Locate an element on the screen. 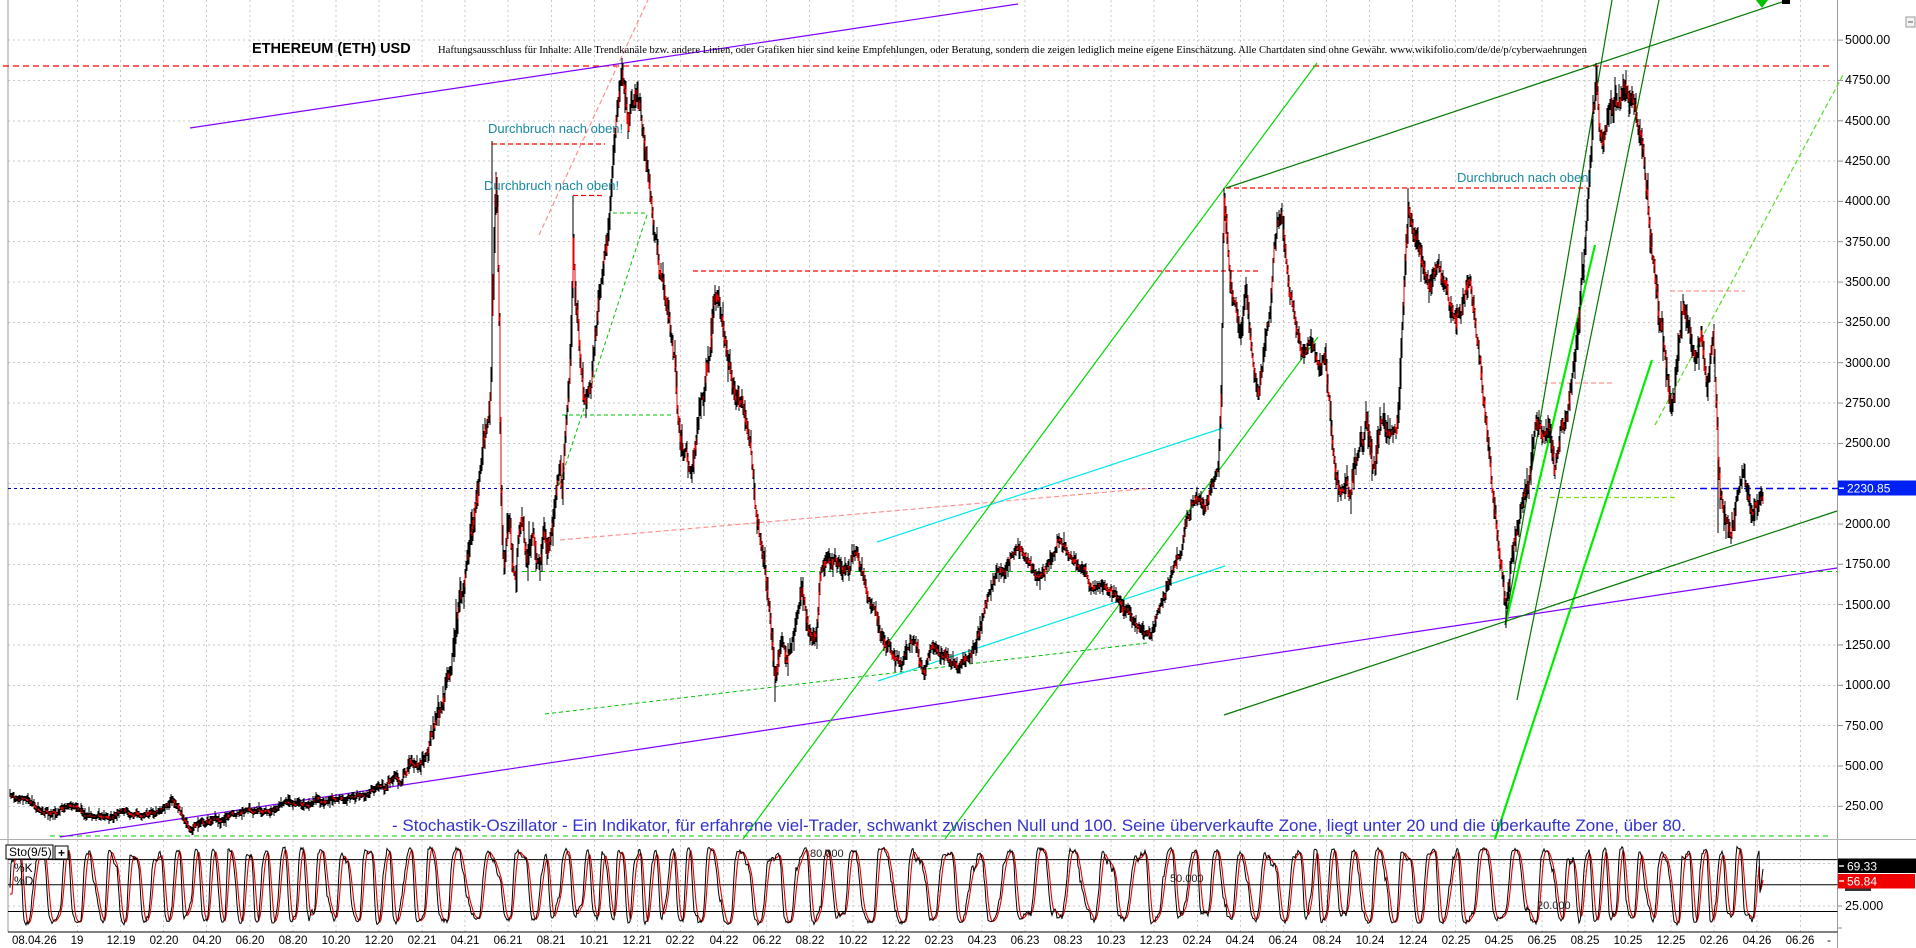 This screenshot has height=948, width=1916. svg-text: 08.24 is located at coordinates (1327, 941).